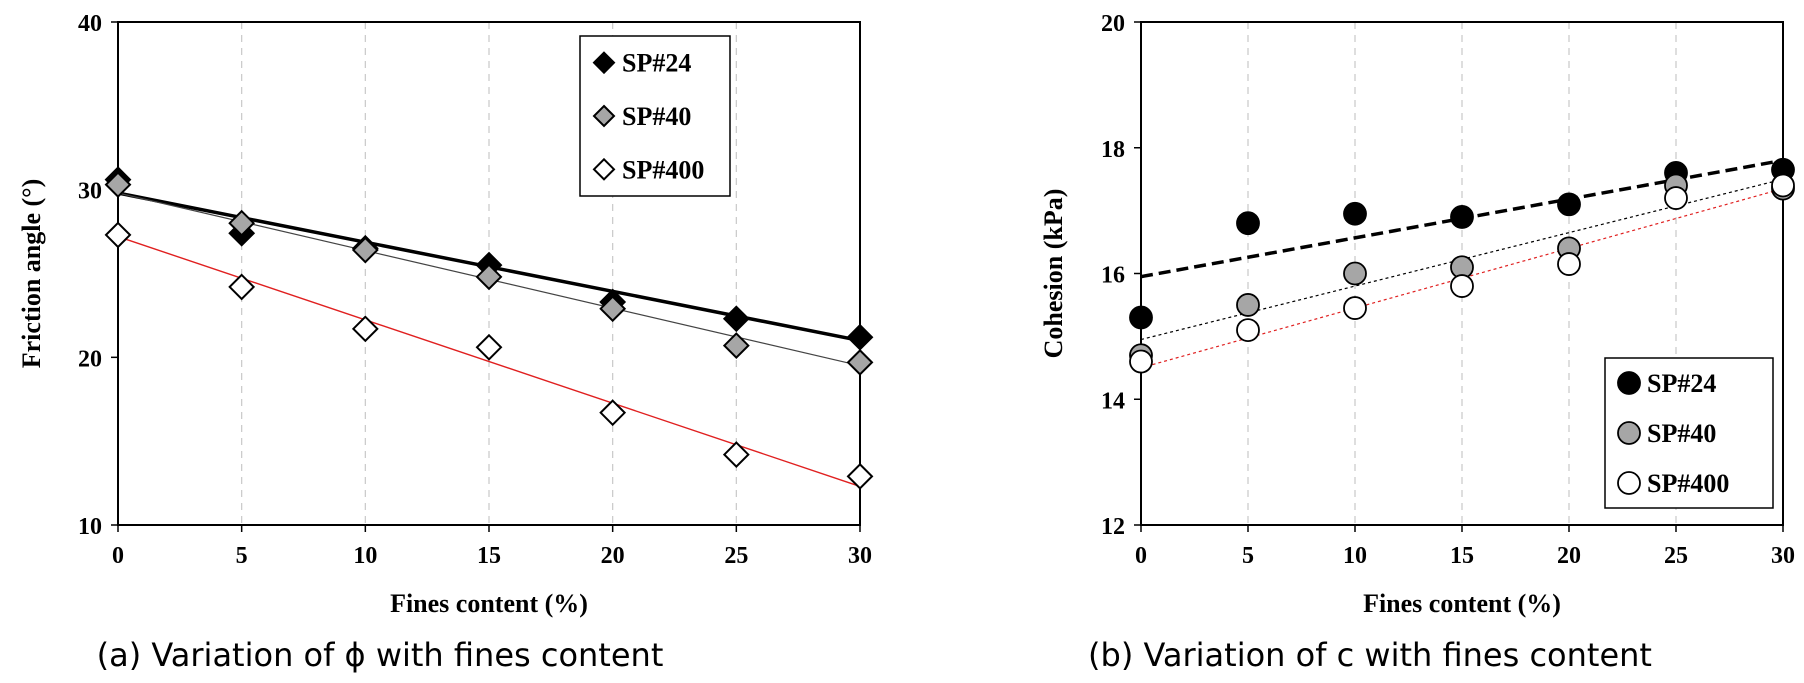 The width and height of the screenshot is (1804, 683). What do you see at coordinates (90, 24) in the screenshot?
I see `y-tick-label: 40` at bounding box center [90, 24].